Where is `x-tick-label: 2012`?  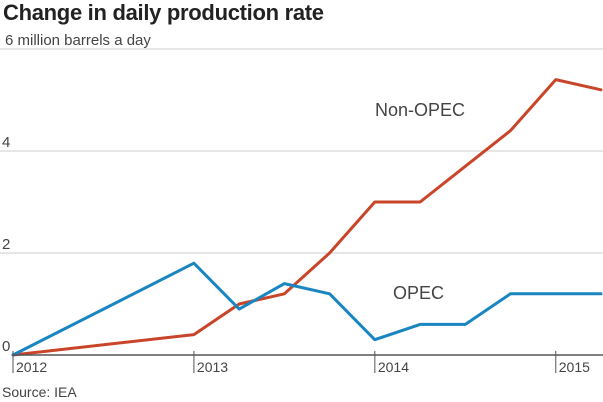
x-tick-label: 2012 is located at coordinates (31, 367).